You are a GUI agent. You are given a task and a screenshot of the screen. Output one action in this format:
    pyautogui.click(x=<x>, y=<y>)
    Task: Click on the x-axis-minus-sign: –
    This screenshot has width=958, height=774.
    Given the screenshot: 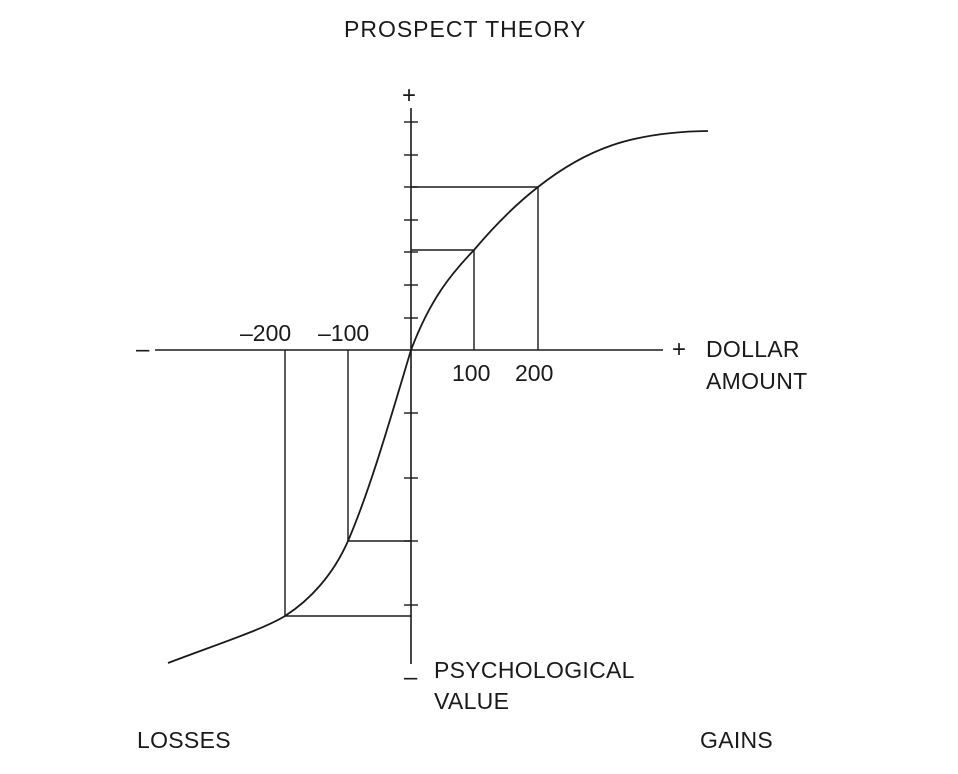 What is the action you would take?
    pyautogui.click(x=143, y=349)
    